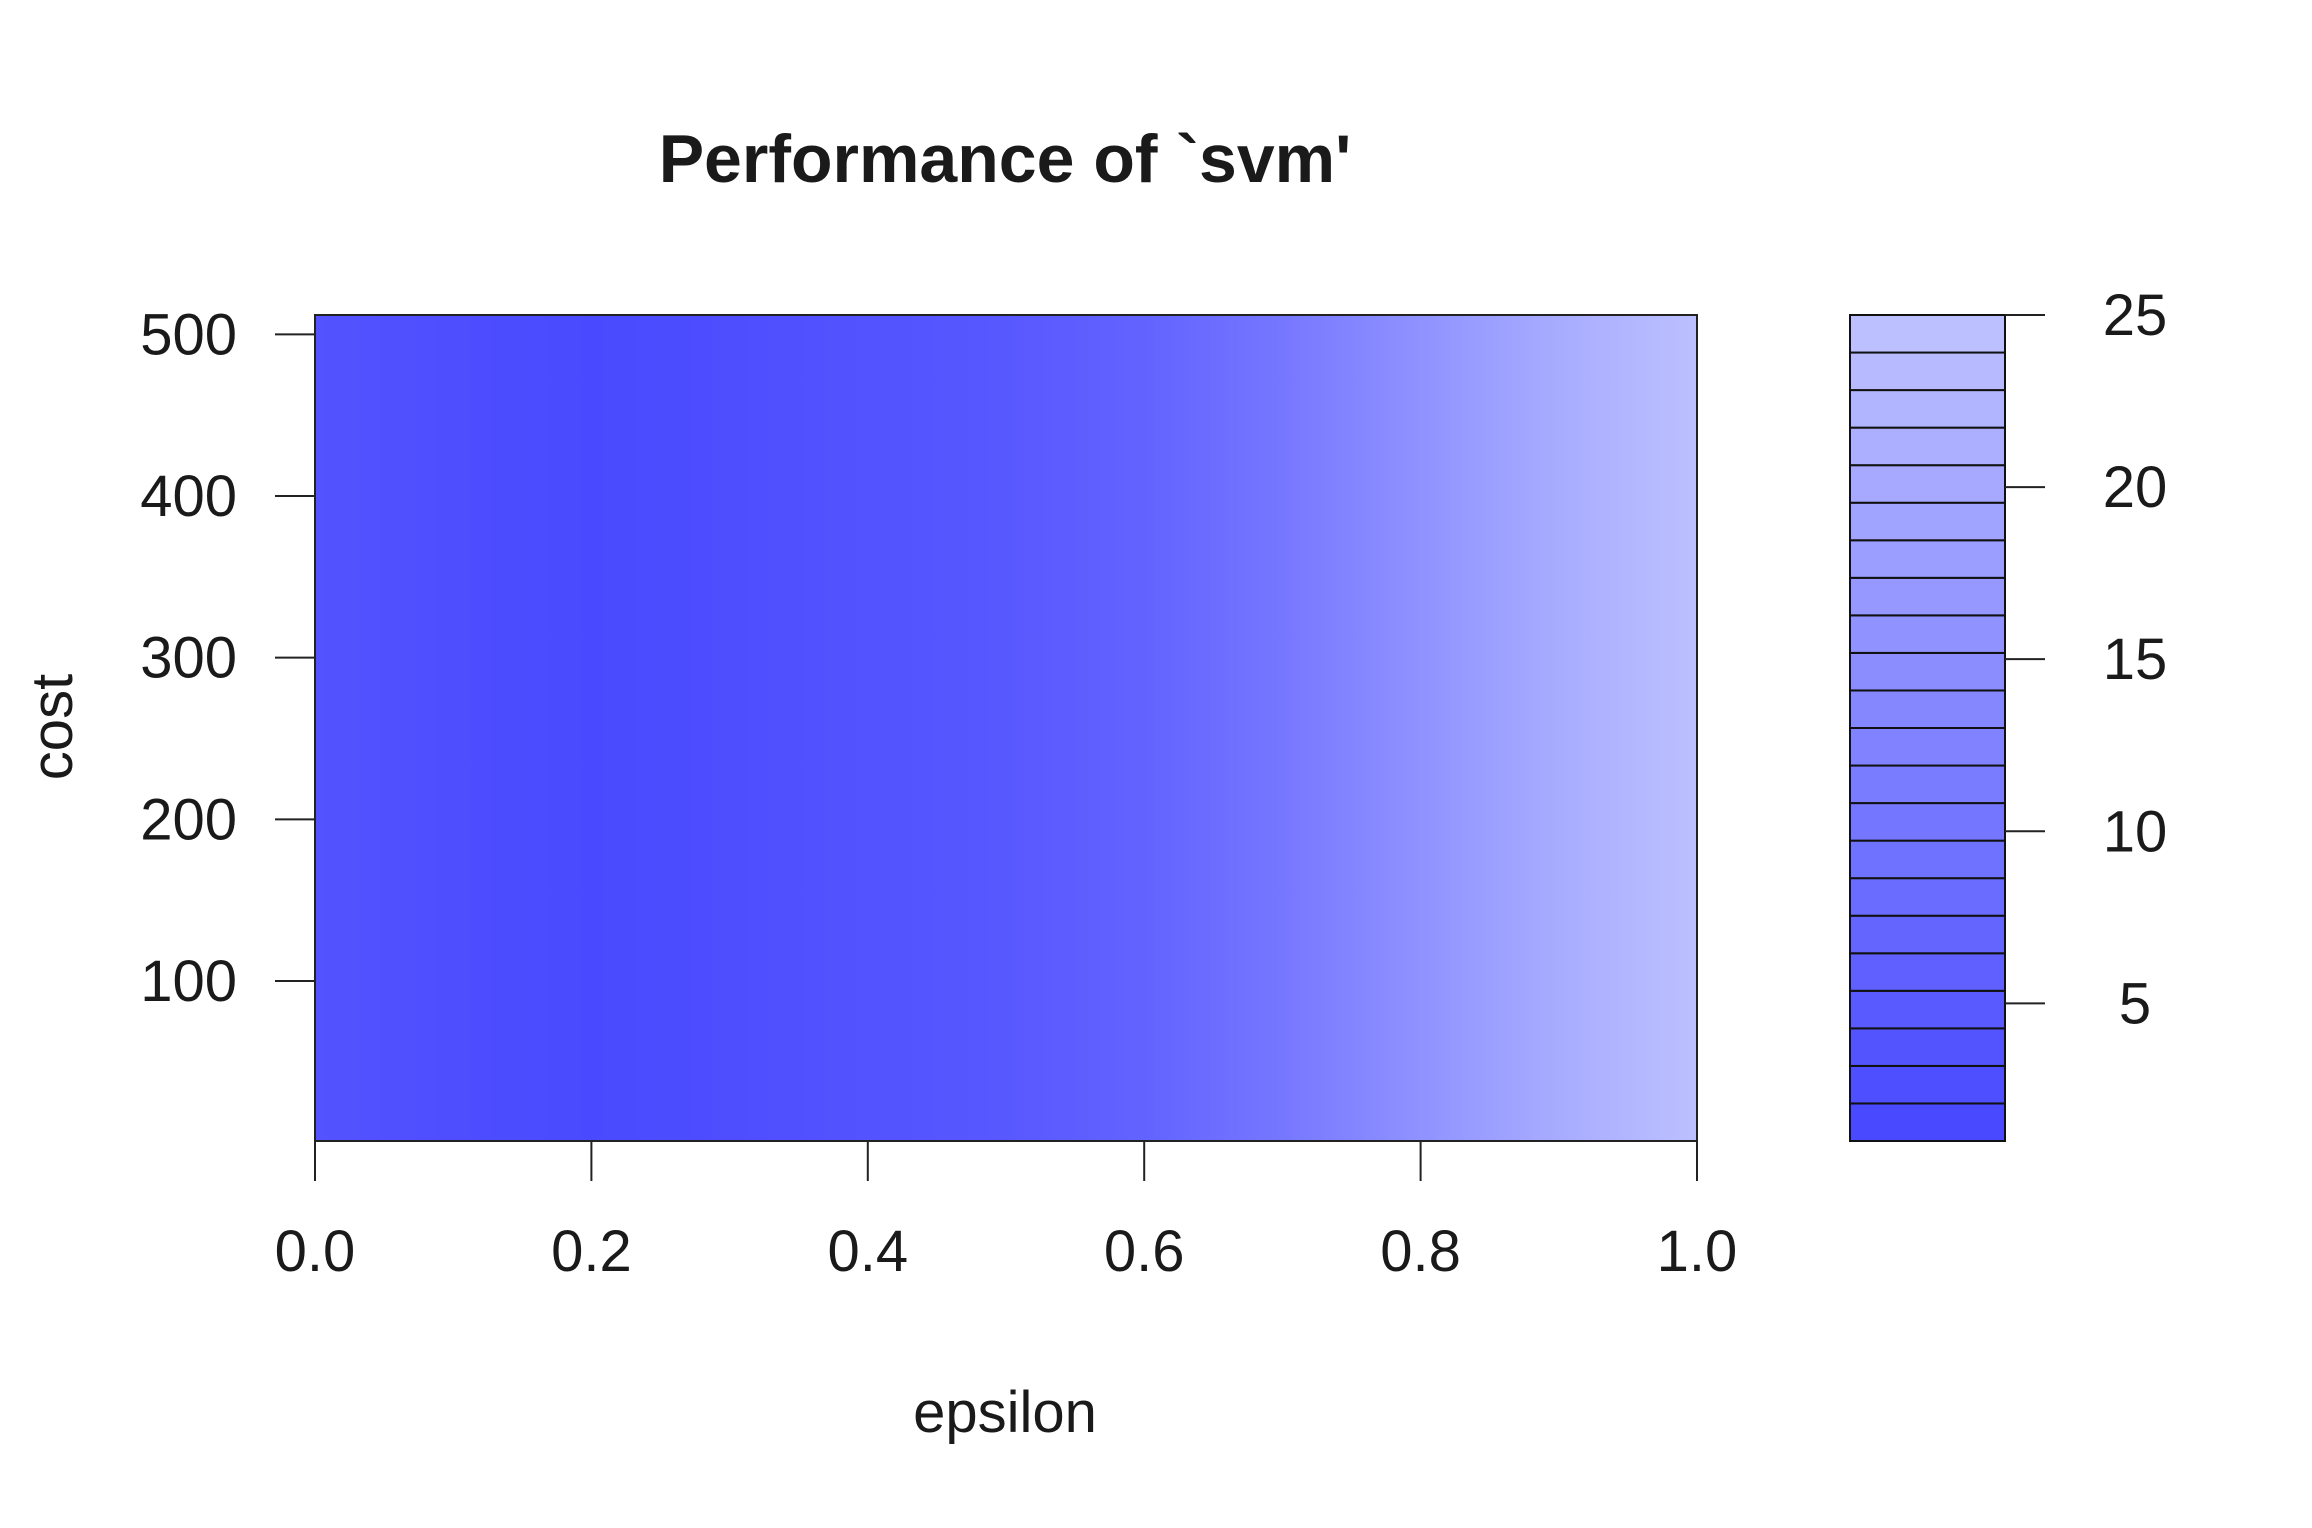 The width and height of the screenshot is (2312, 1528). What do you see at coordinates (2135, 659) in the screenshot?
I see `legend-tick-label: 15` at bounding box center [2135, 659].